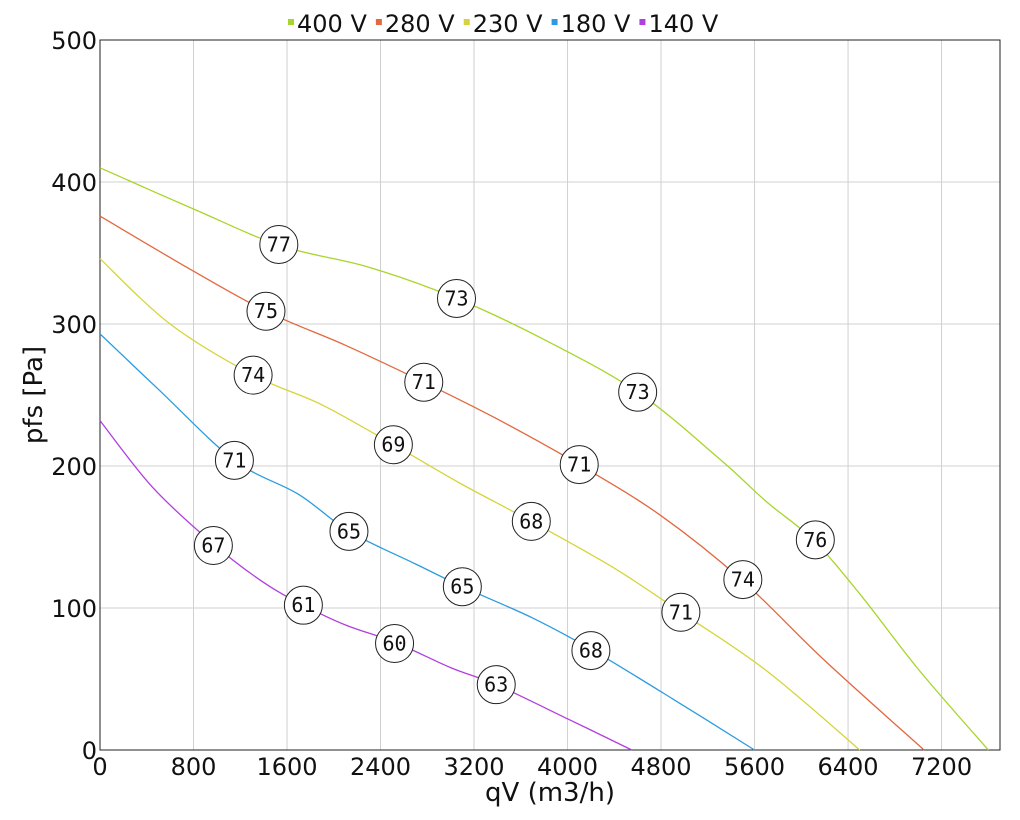  What do you see at coordinates (754, 767) in the screenshot?
I see `x-tick-label: 5600` at bounding box center [754, 767].